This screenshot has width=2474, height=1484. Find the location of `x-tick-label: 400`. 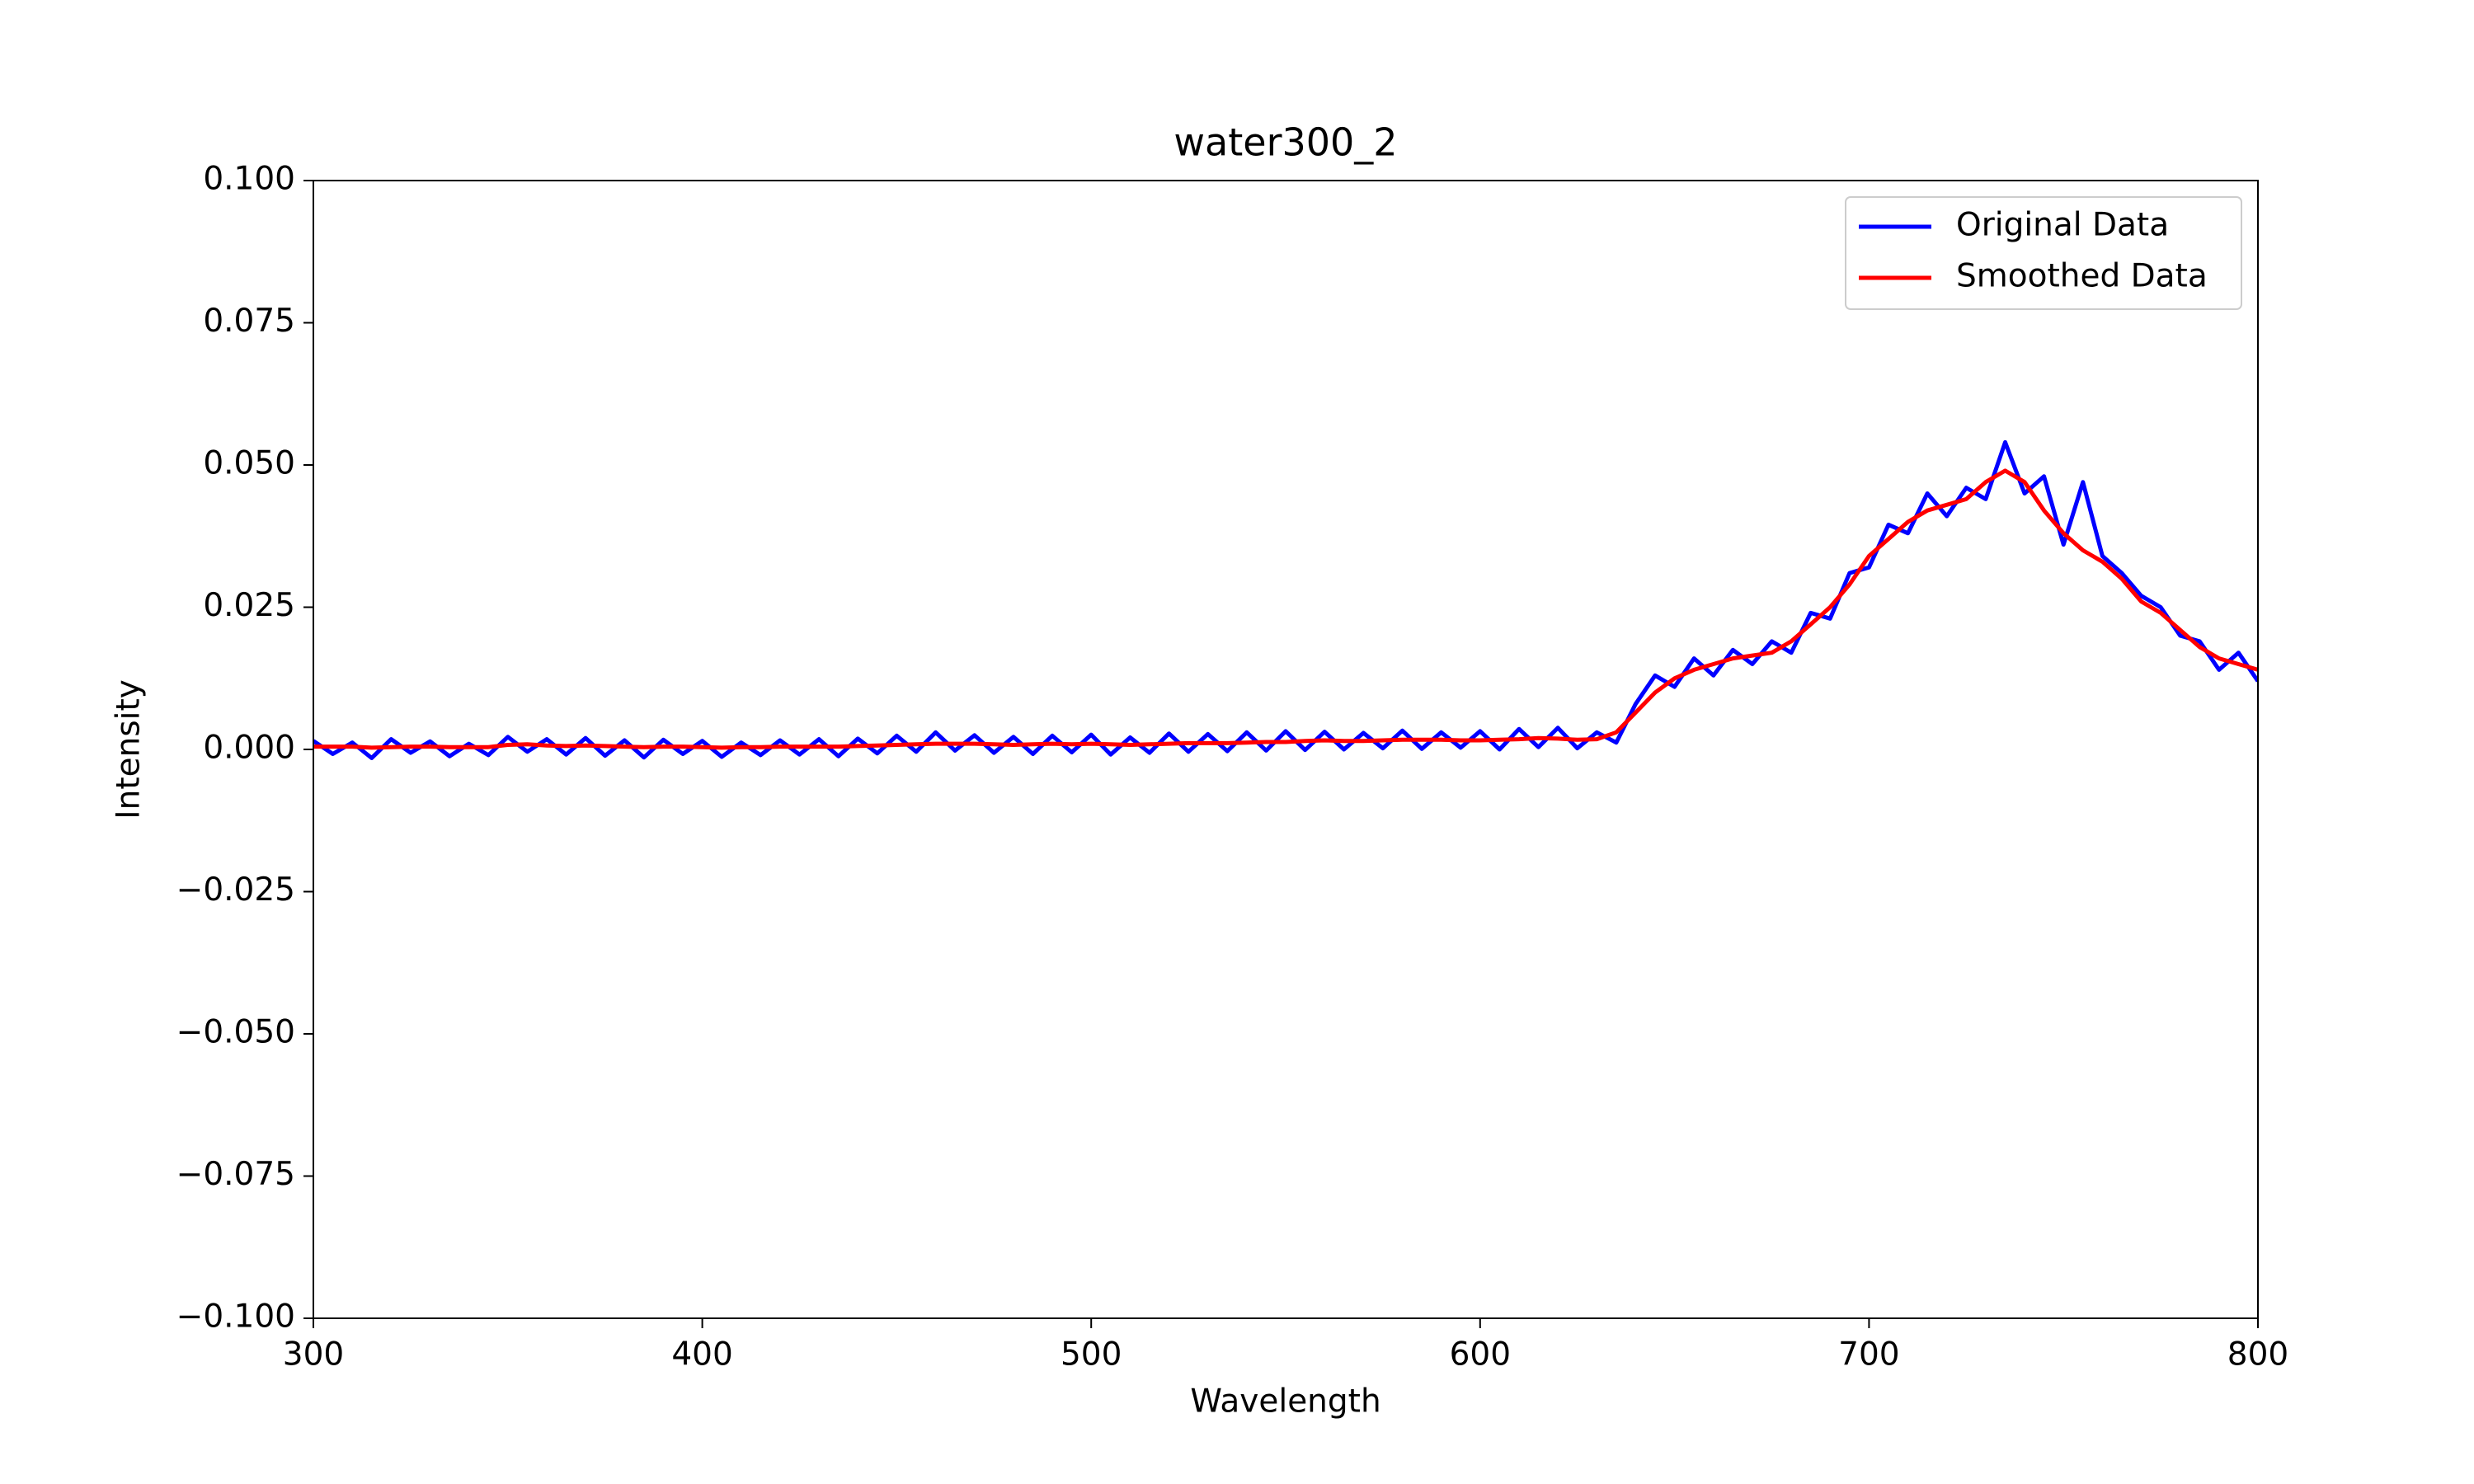

x-tick-label: 400 is located at coordinates (701, 1355).